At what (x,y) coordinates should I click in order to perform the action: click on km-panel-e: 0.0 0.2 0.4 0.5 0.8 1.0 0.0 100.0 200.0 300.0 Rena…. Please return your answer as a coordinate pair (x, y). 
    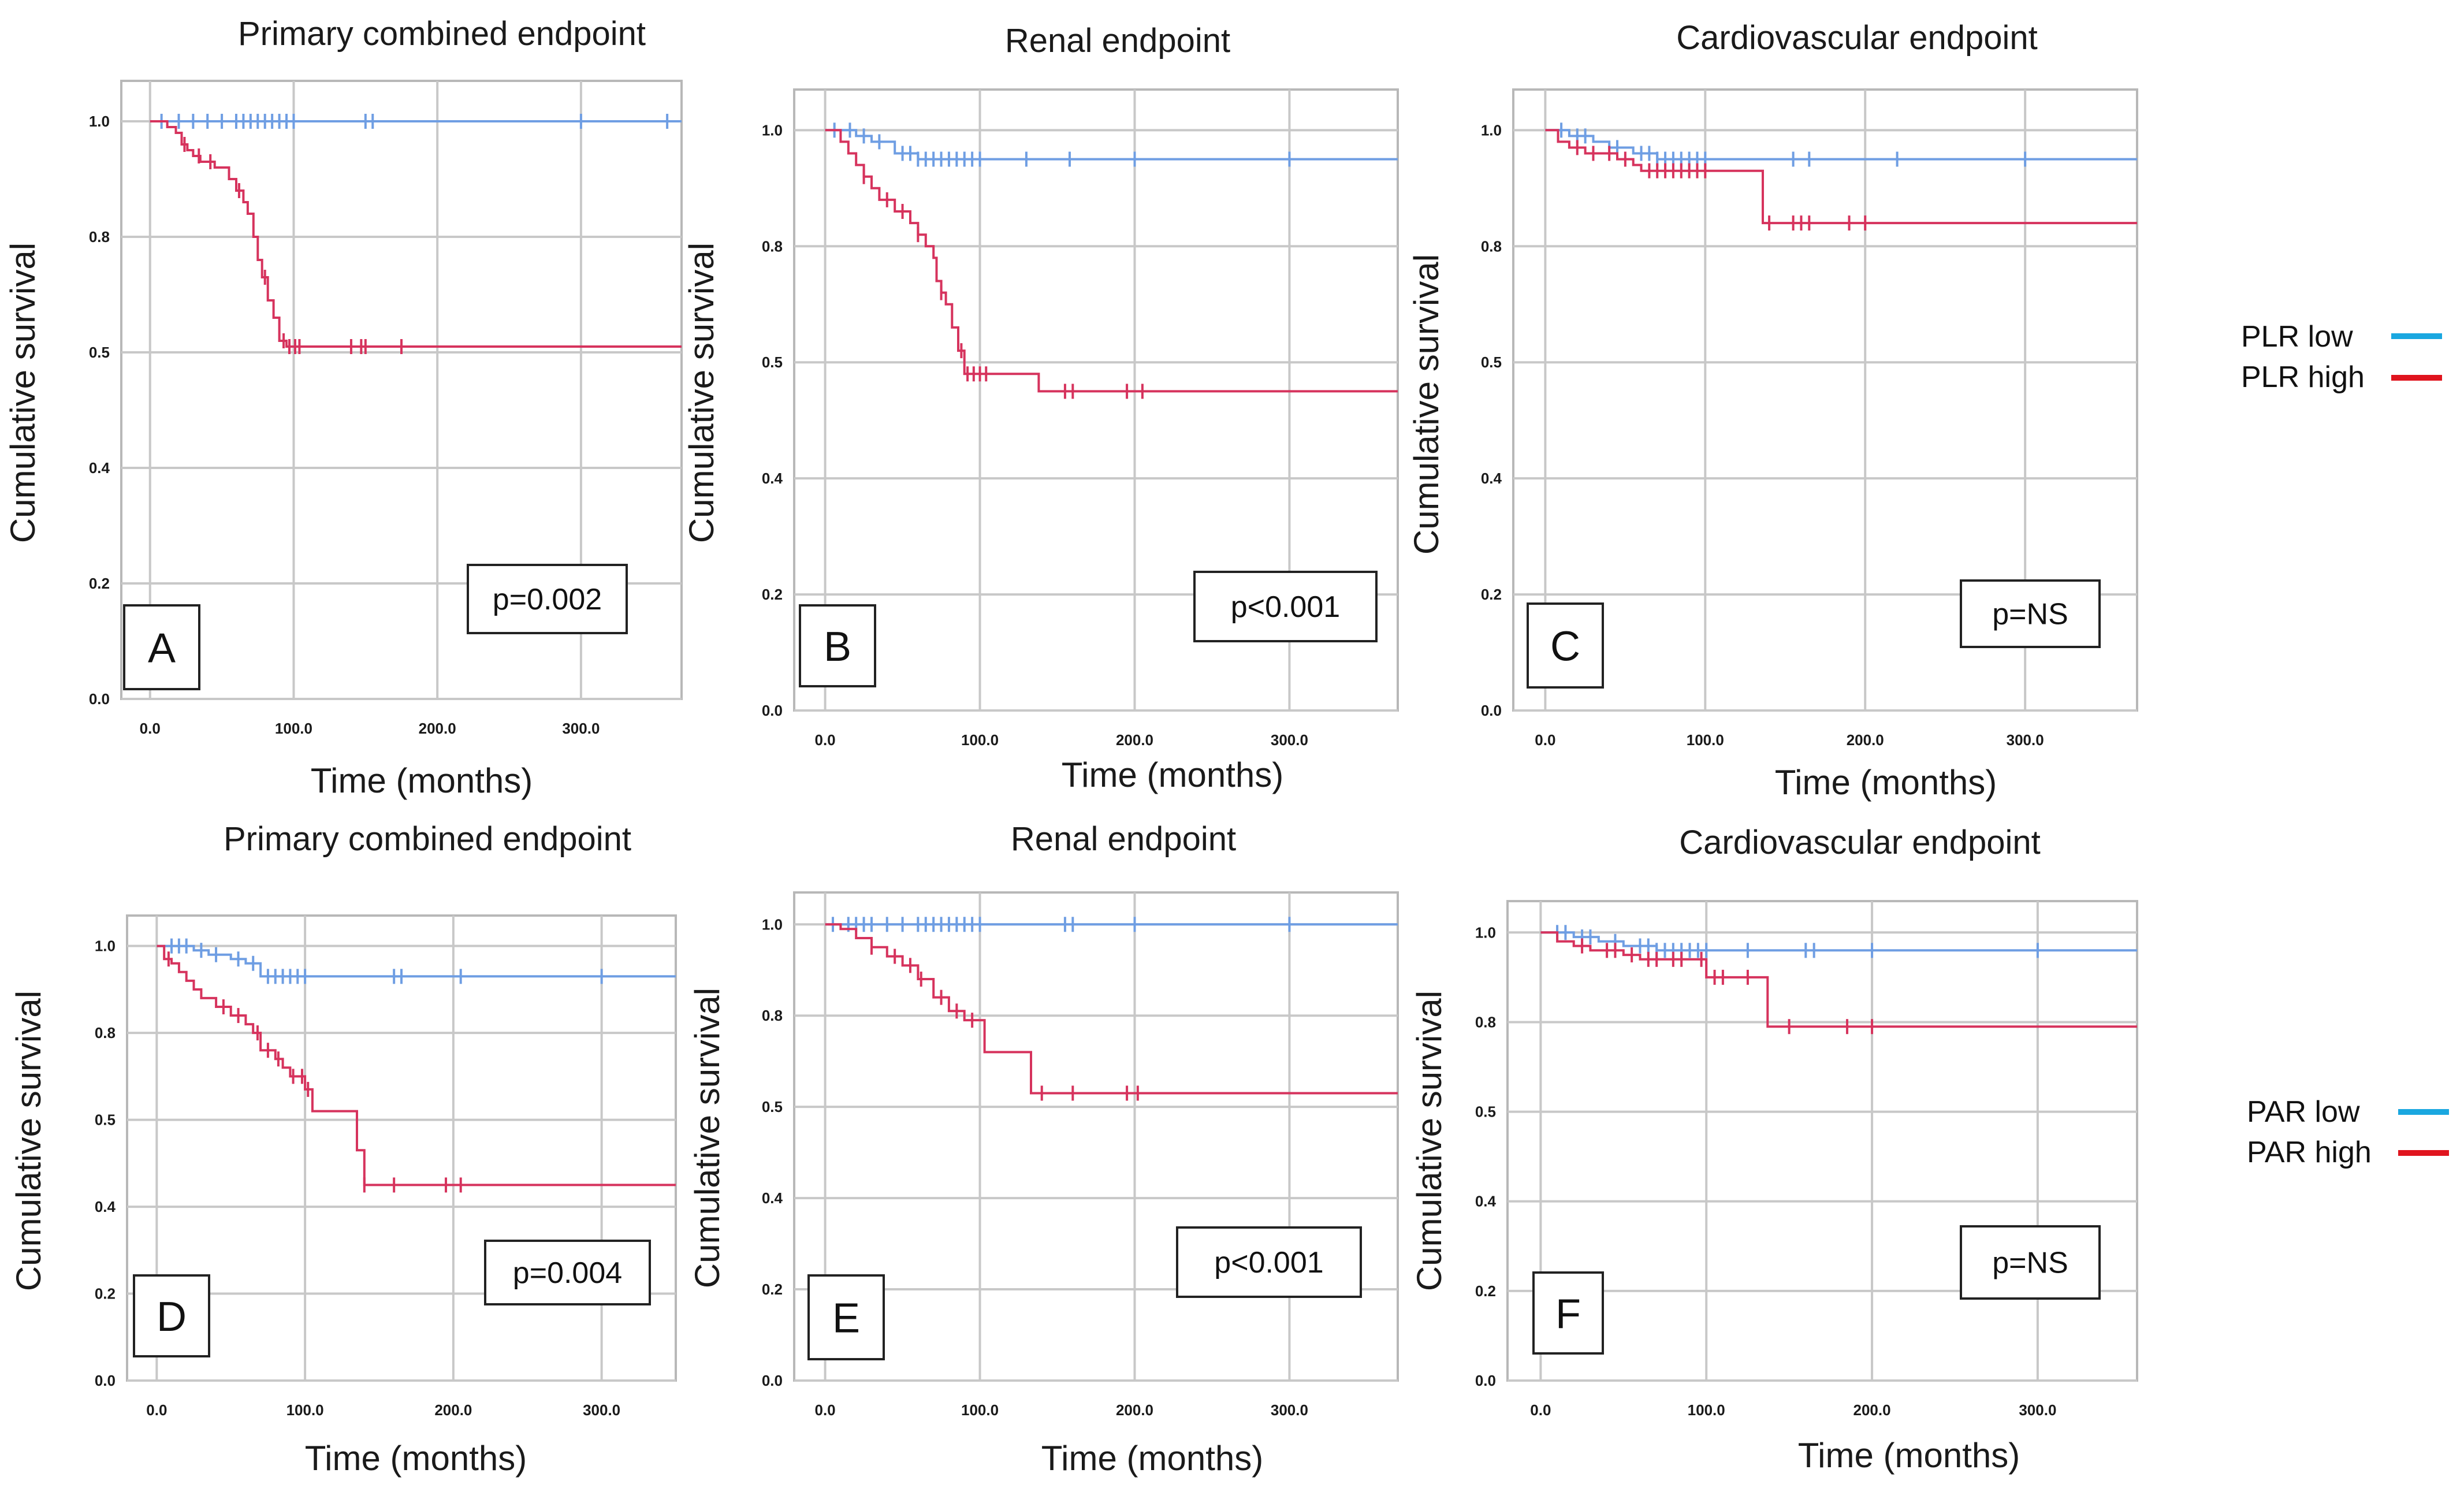
    Looking at the image, I should click on (1043, 1149).